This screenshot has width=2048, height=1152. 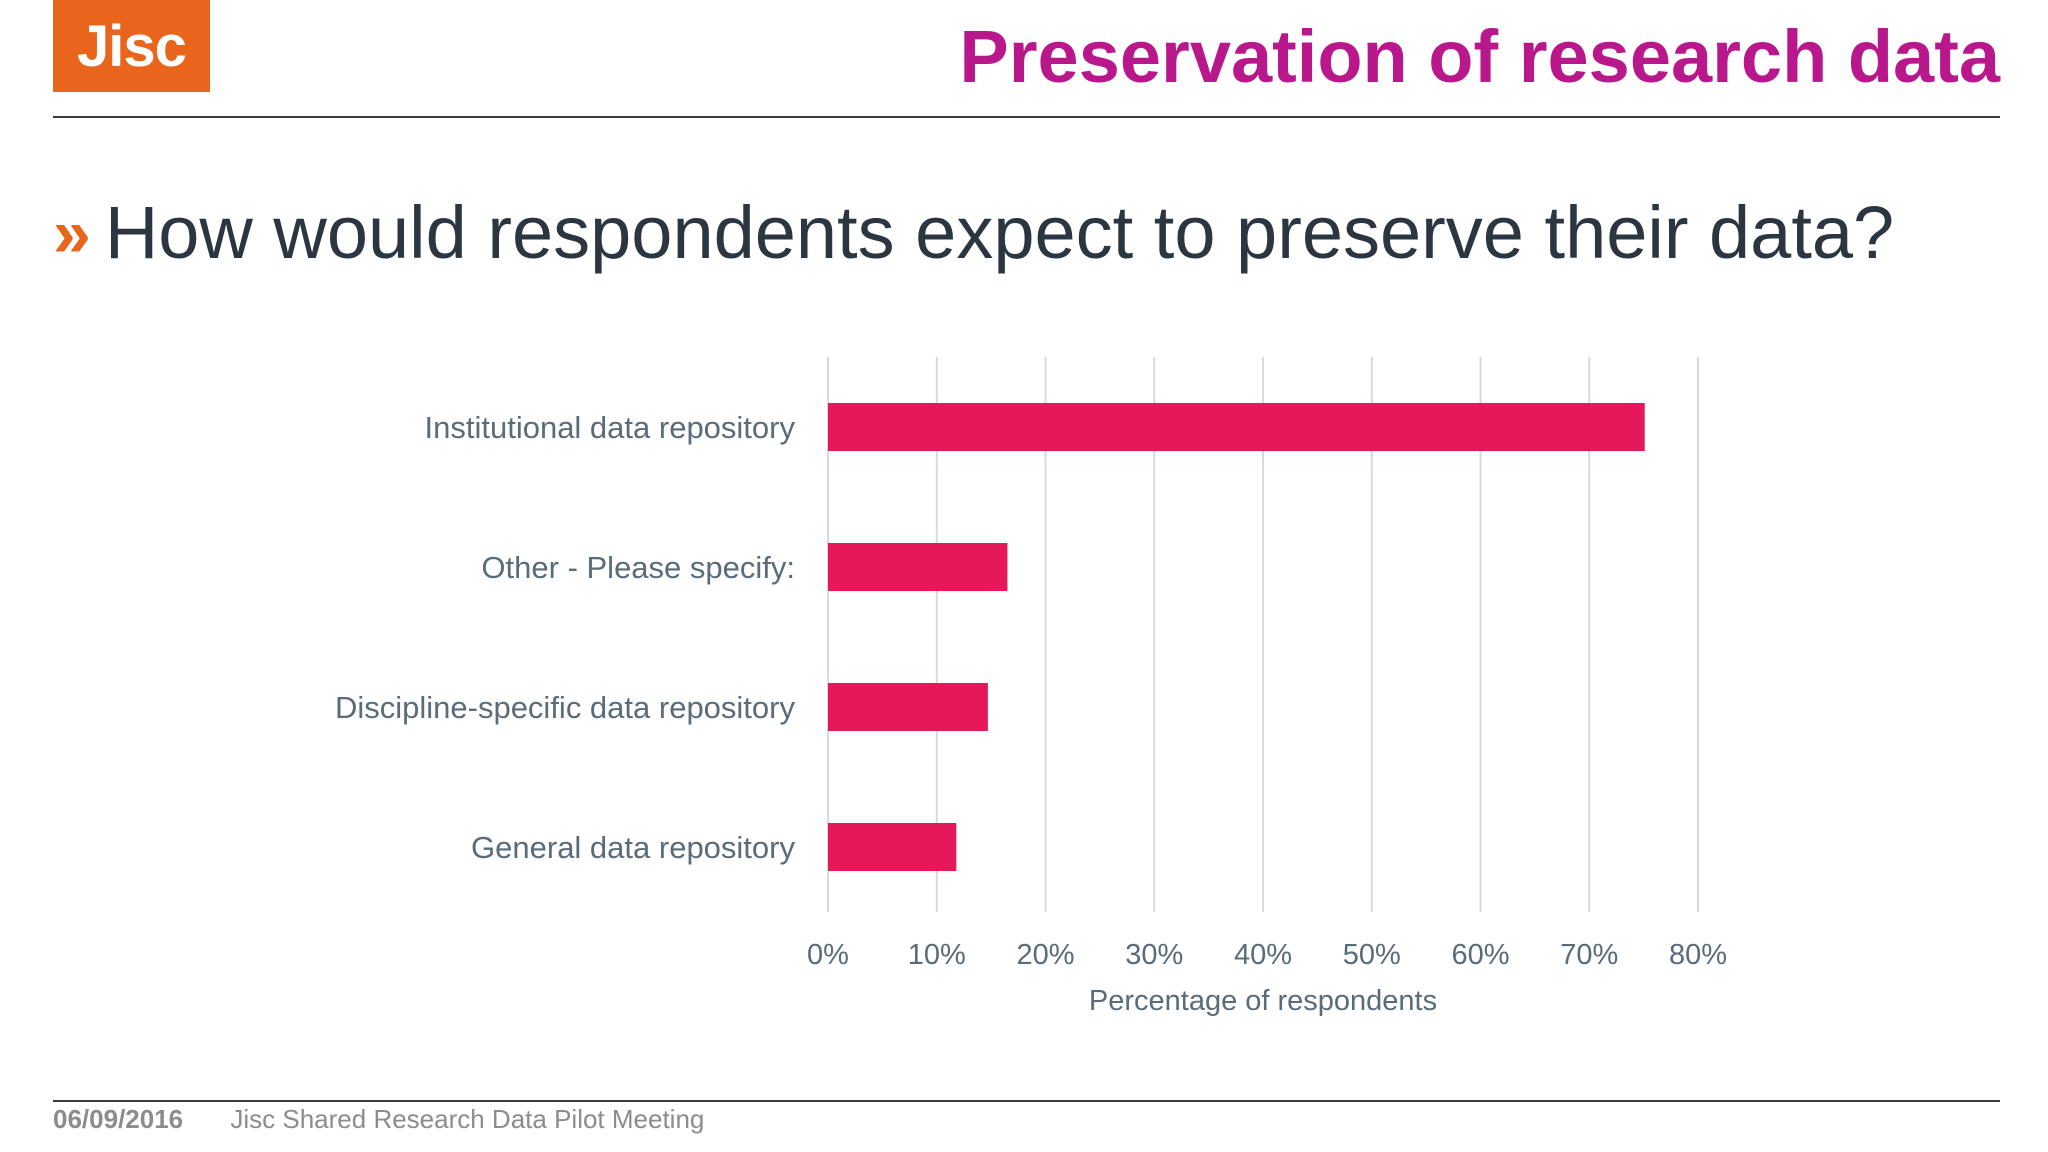 What do you see at coordinates (131, 46) in the screenshot?
I see `jisc-logo: Jisc` at bounding box center [131, 46].